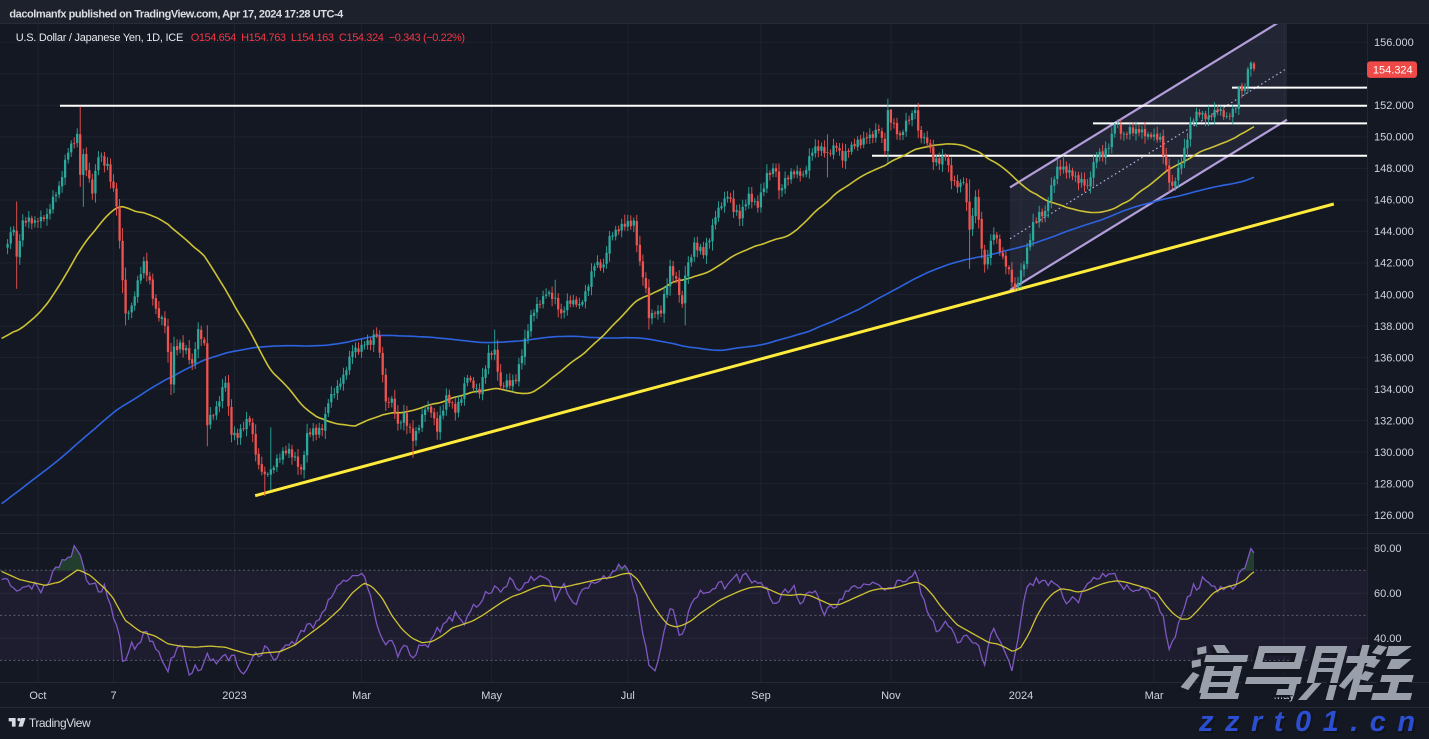 Image resolution: width=1429 pixels, height=739 pixels. I want to click on svg-text: May, so click(491, 696).